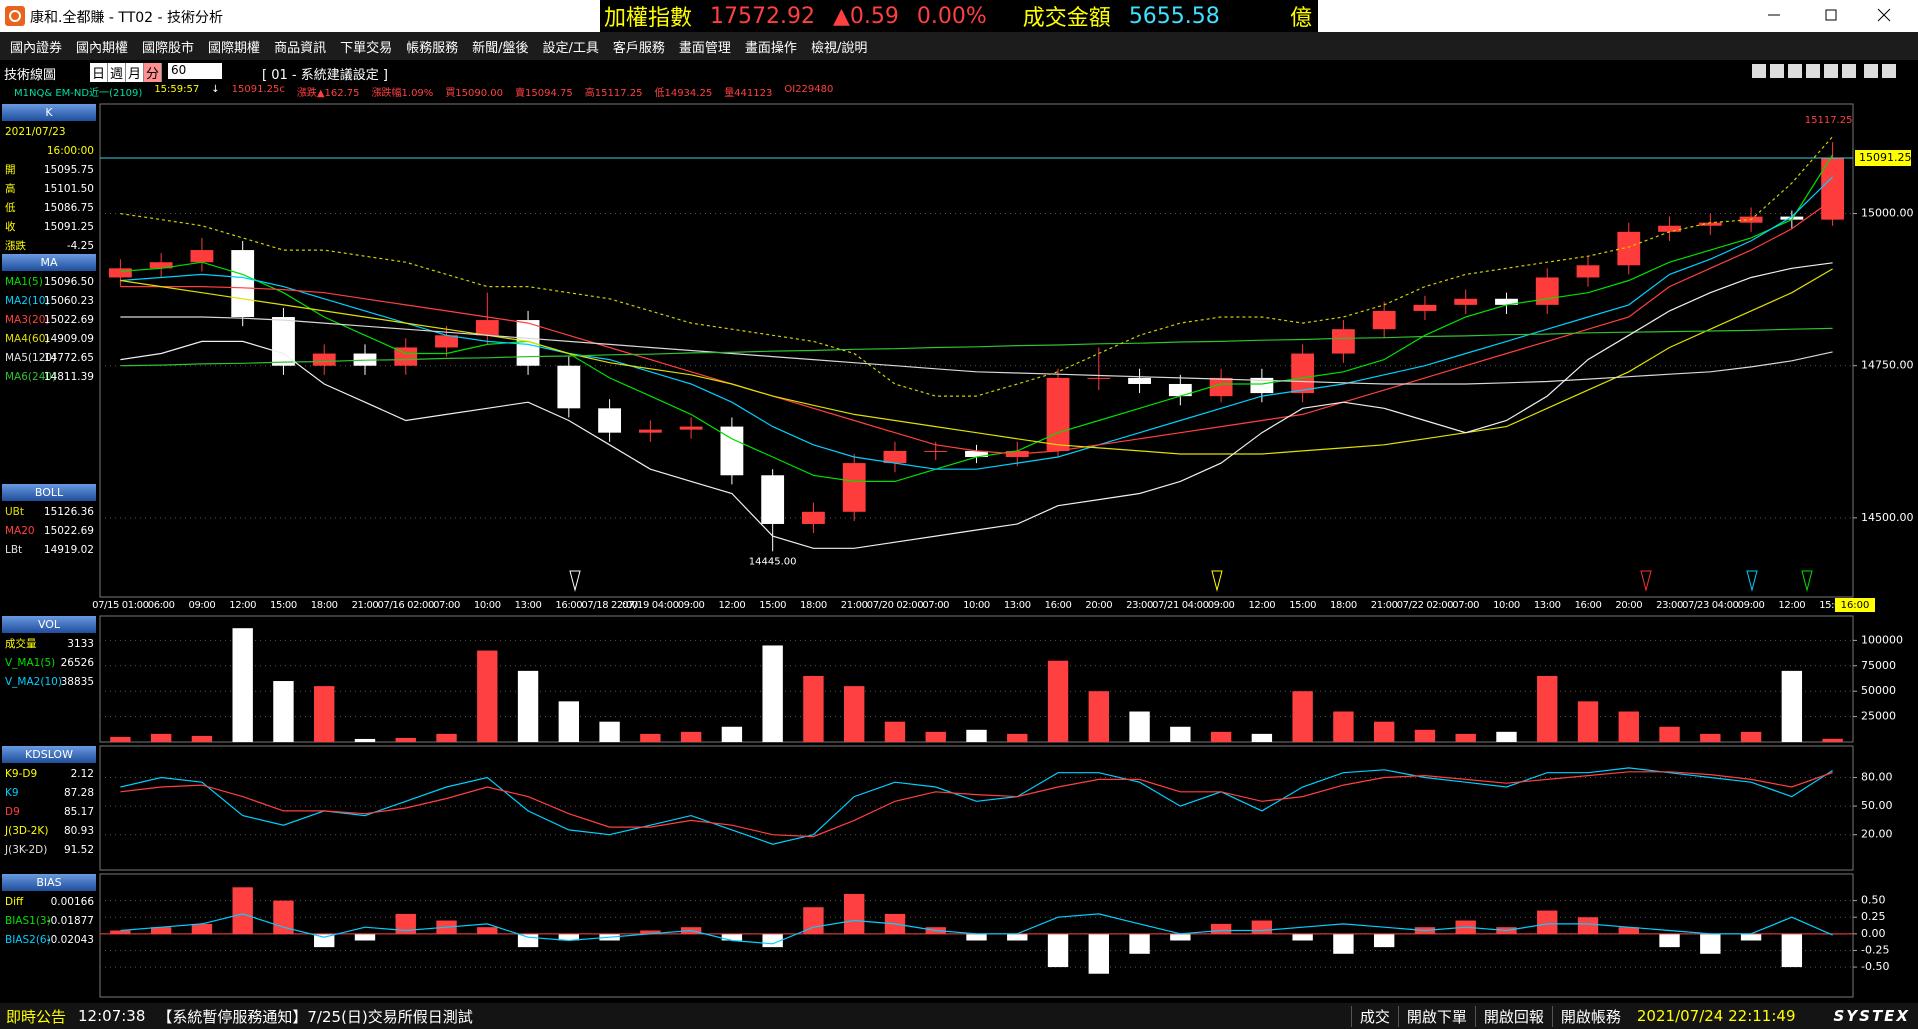  Describe the element at coordinates (935, 605) in the screenshot. I see `x-tick-label: 07:00` at that location.